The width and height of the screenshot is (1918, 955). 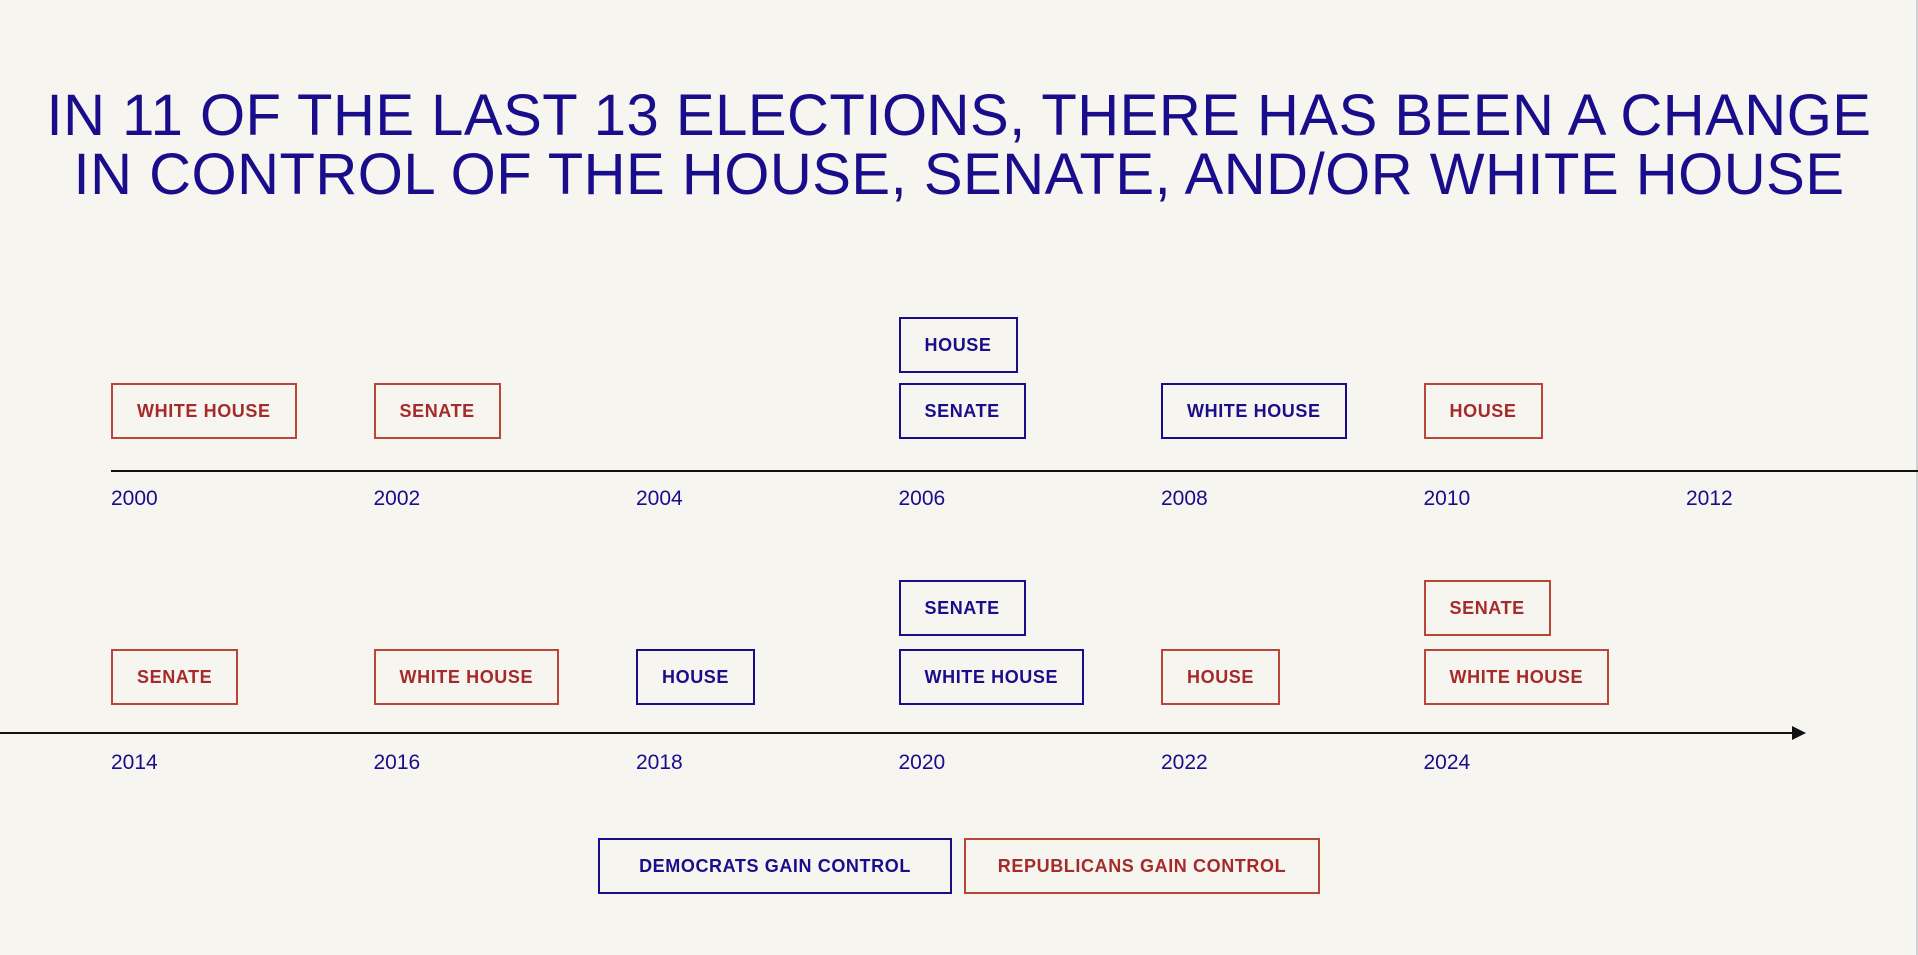 What do you see at coordinates (134, 762) in the screenshot?
I see `year-label: 2014` at bounding box center [134, 762].